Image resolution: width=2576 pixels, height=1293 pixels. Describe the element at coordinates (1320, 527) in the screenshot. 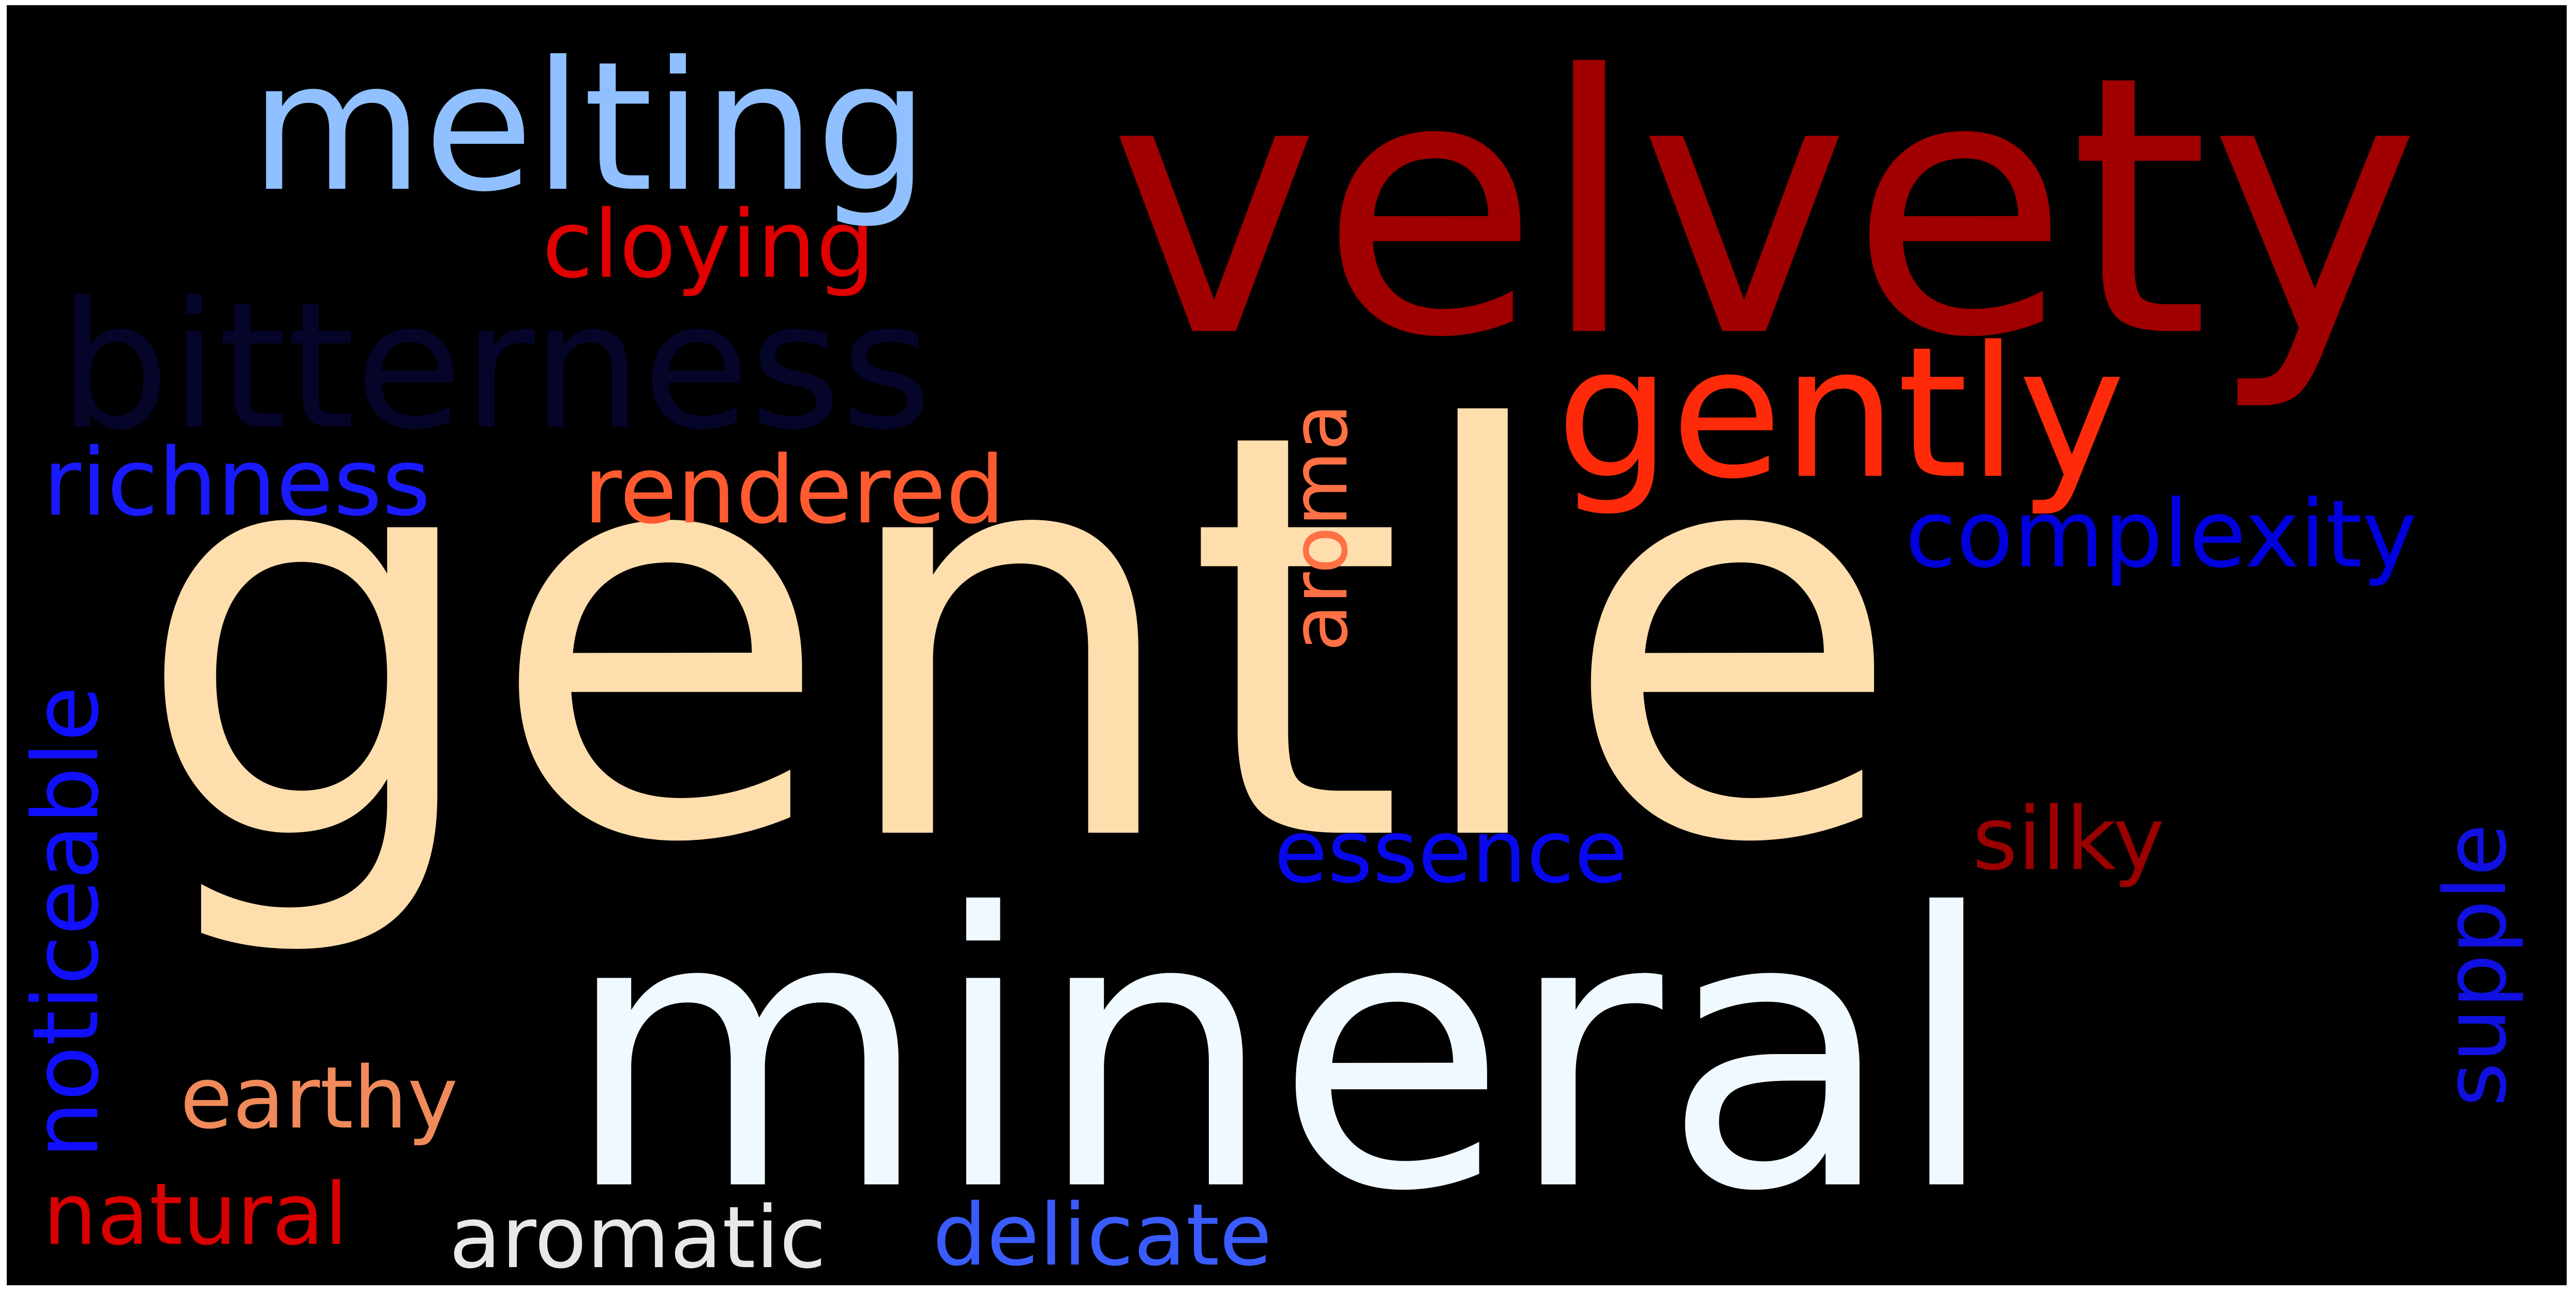

I see `word-aroma: aroma` at that location.